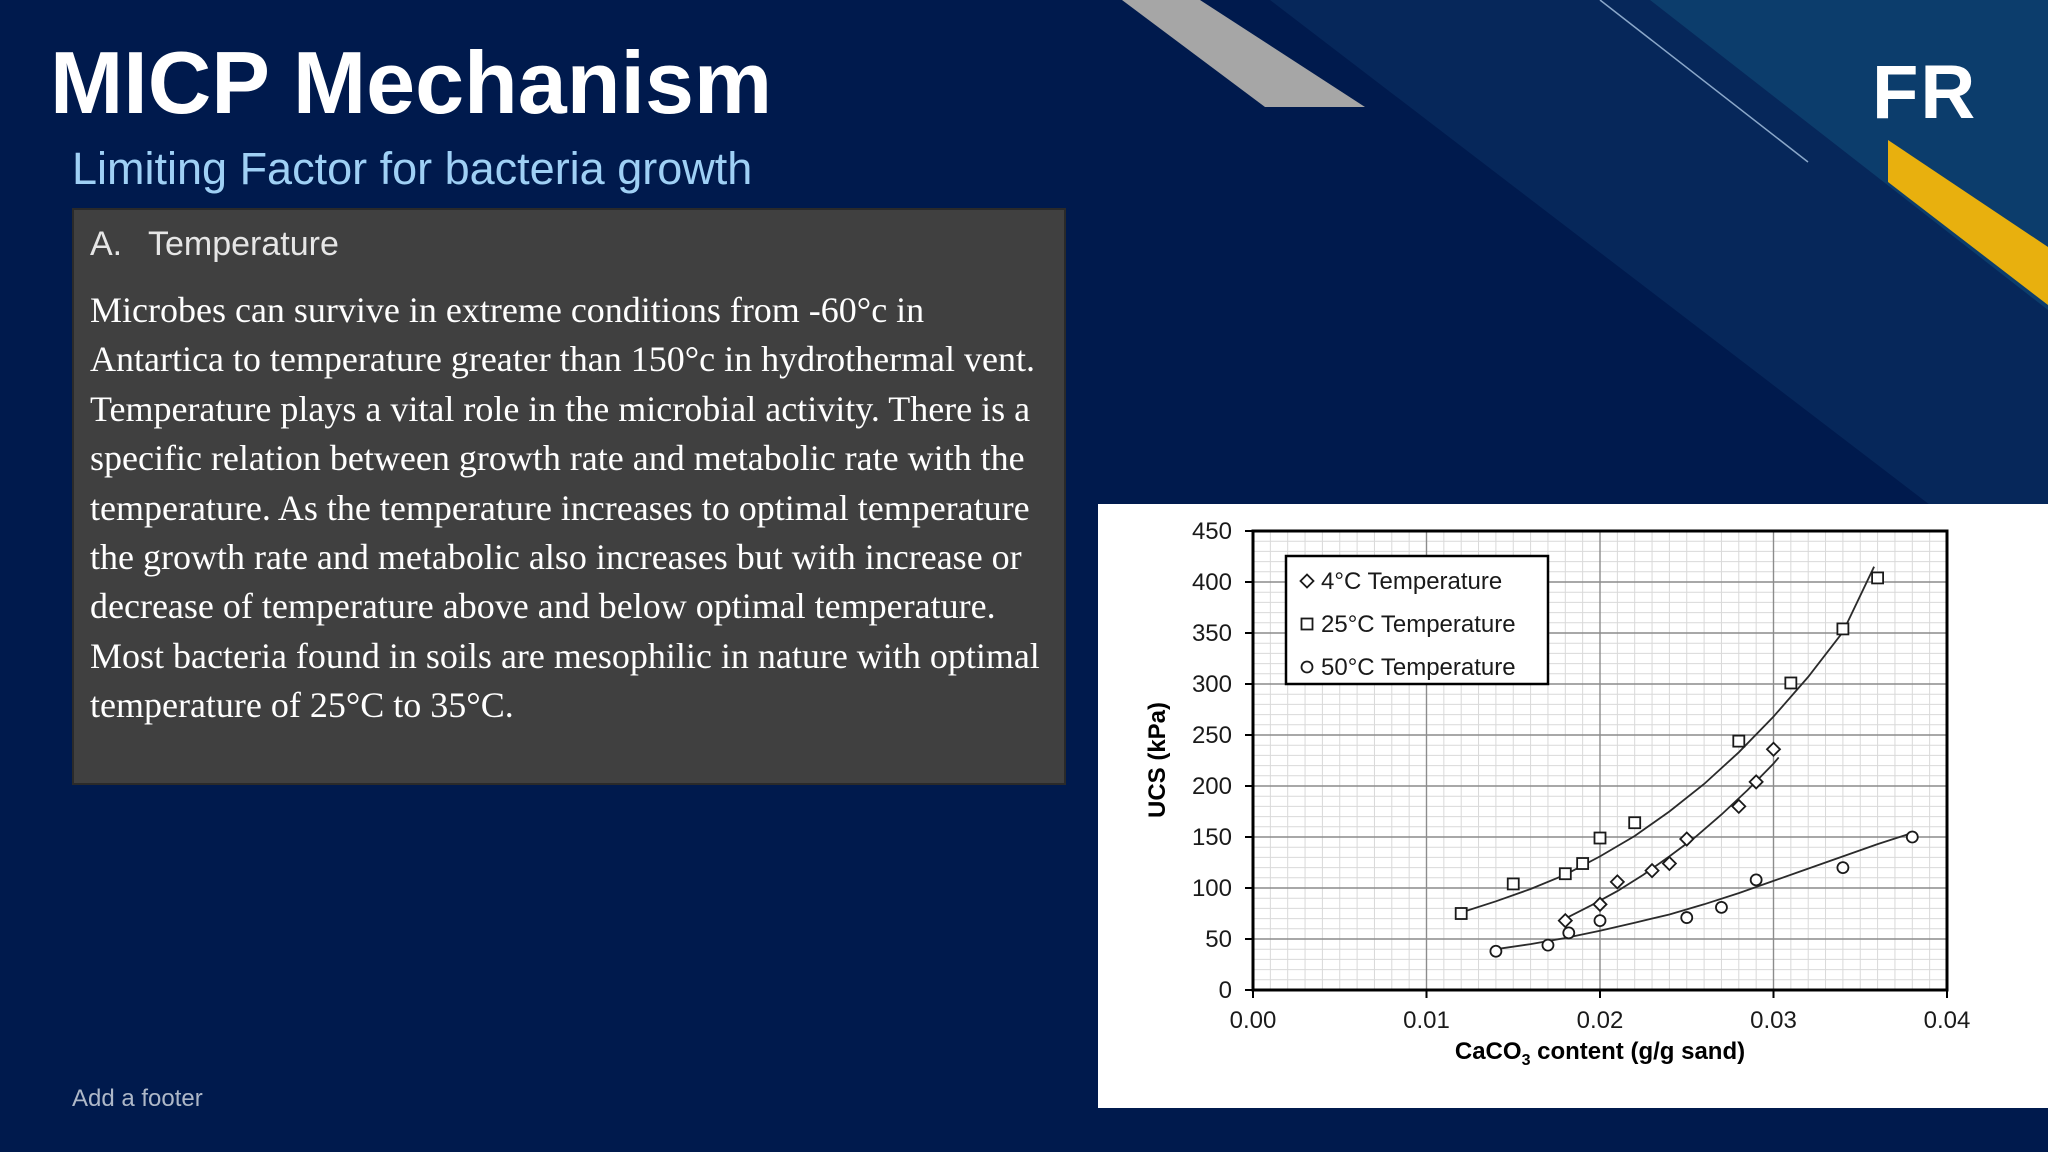 This screenshot has width=2048, height=1152. What do you see at coordinates (1243, 53) in the screenshot?
I see `deco-gray-stripe` at bounding box center [1243, 53].